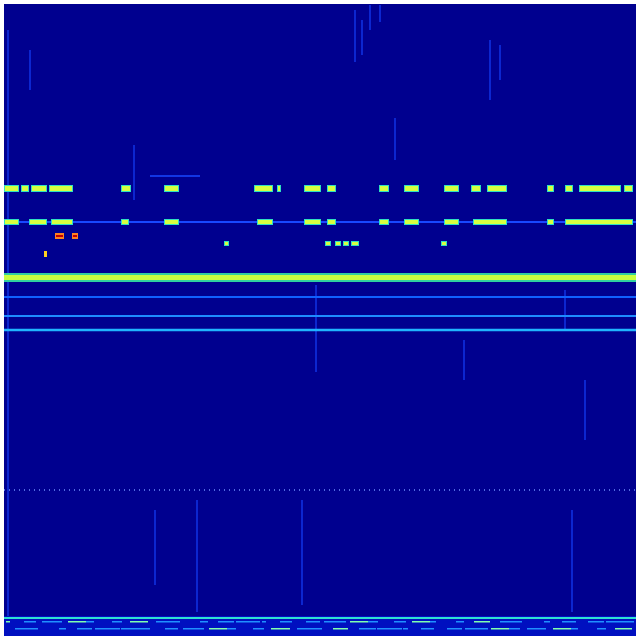  I want to click on band, so click(320, 277).